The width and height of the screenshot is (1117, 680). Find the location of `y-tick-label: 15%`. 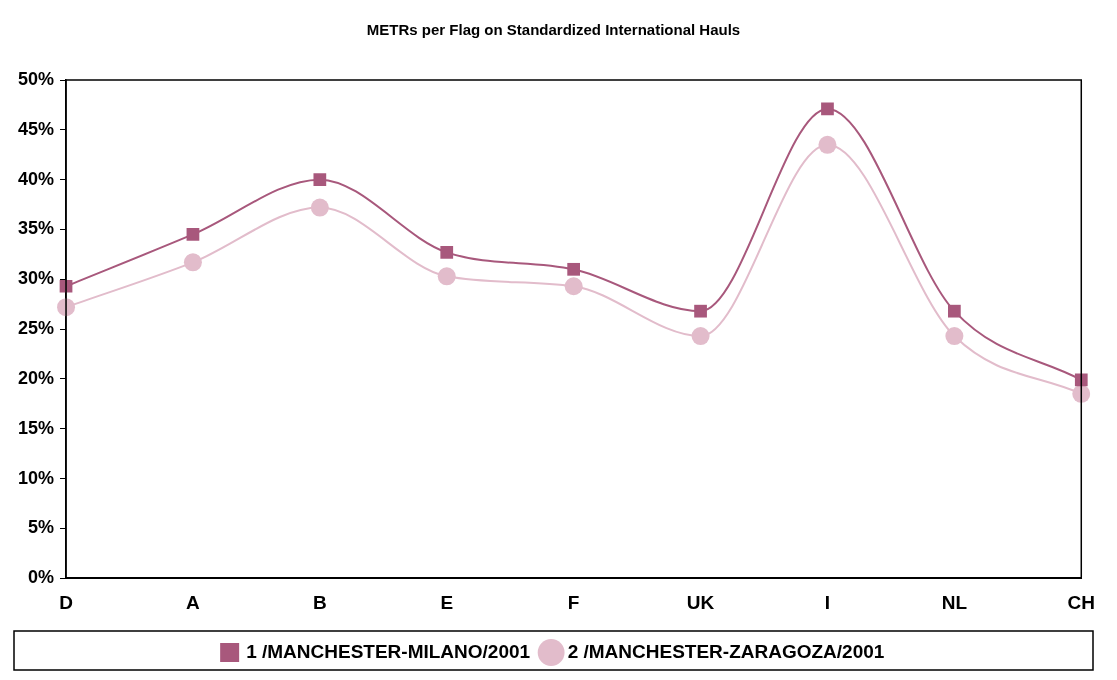

y-tick-label: 15% is located at coordinates (36, 427).